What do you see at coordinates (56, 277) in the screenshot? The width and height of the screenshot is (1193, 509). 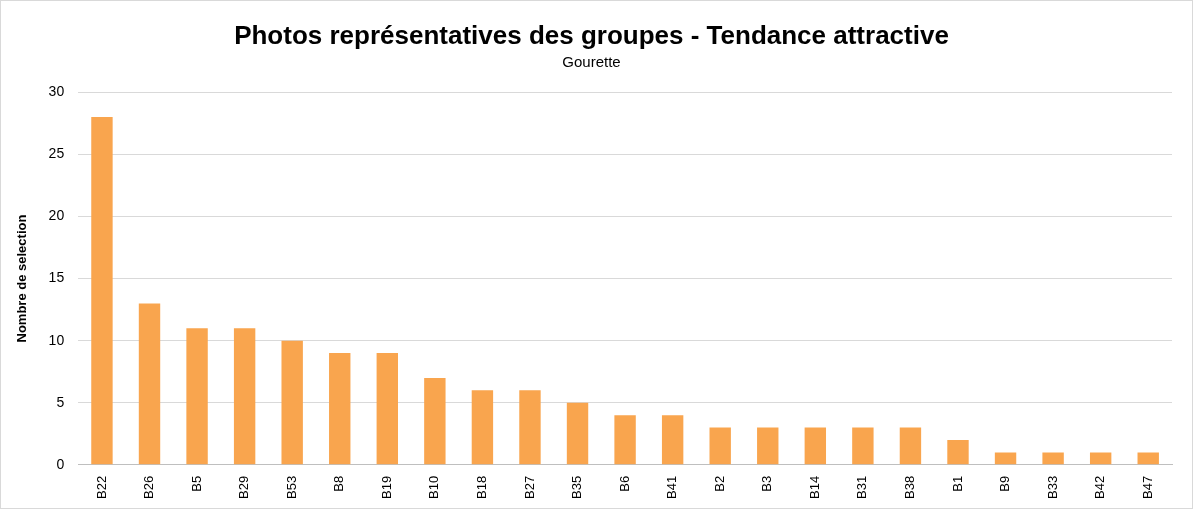 I see `y-tick-label: 15` at bounding box center [56, 277].